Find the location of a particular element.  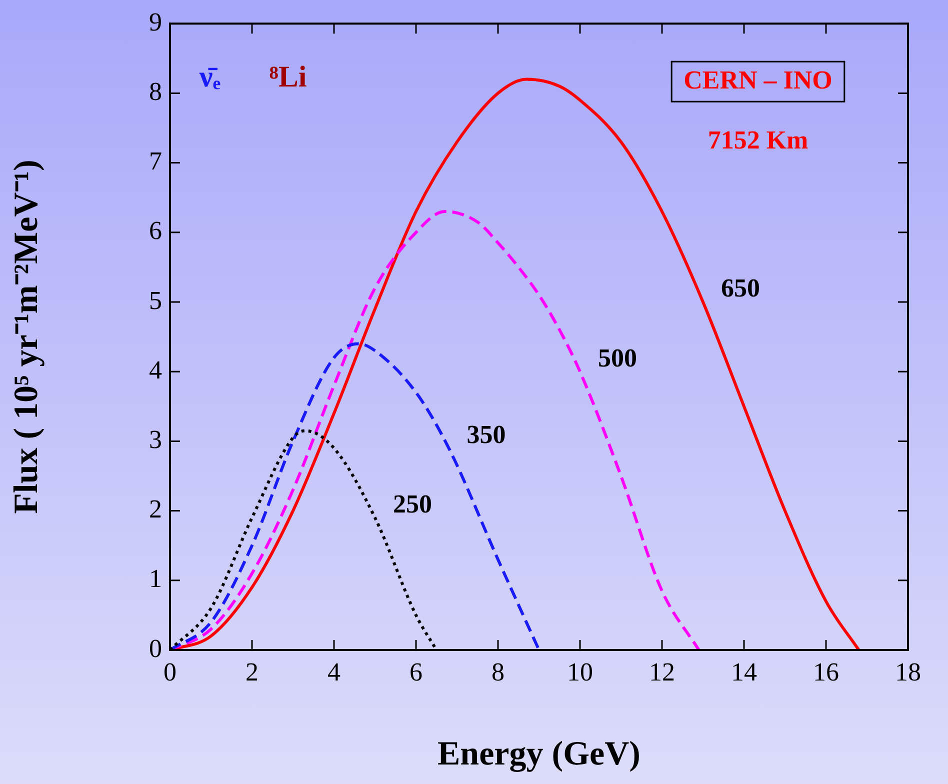

annotation: ⁸Li is located at coordinates (288, 77).